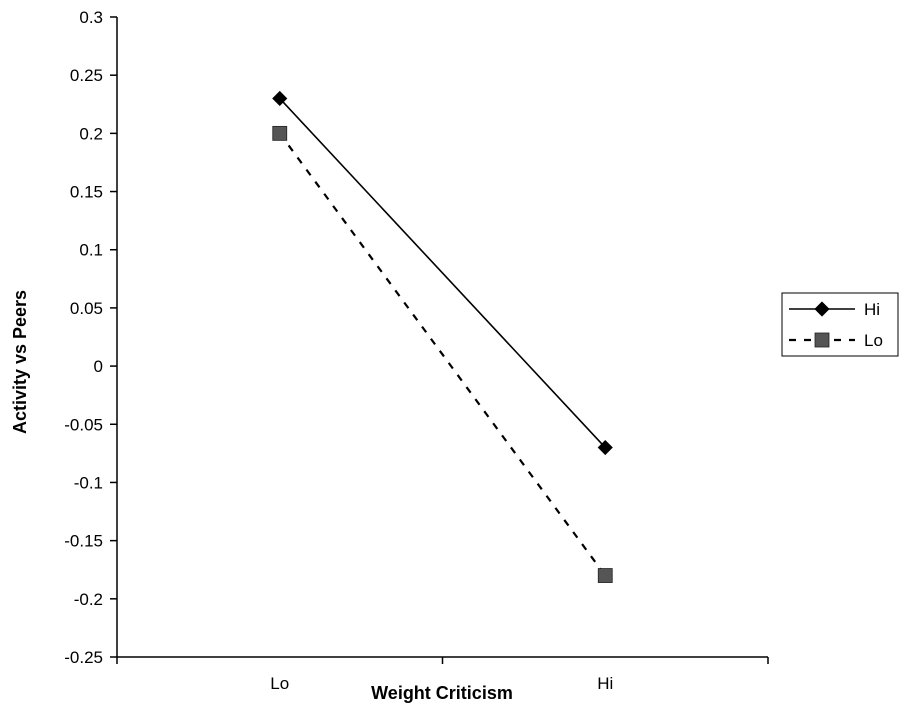 The width and height of the screenshot is (902, 708). Describe the element at coordinates (83, 424) in the screenshot. I see `y-tick-label: -0.05` at that location.